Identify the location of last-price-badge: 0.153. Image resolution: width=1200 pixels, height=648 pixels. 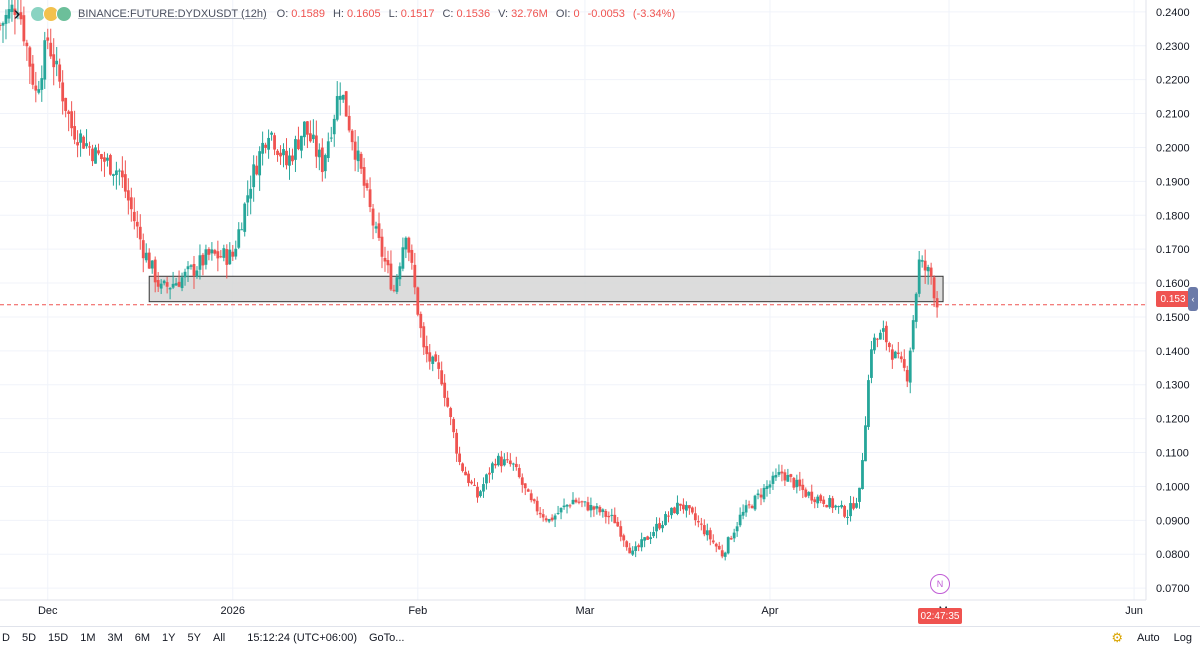
(1173, 299).